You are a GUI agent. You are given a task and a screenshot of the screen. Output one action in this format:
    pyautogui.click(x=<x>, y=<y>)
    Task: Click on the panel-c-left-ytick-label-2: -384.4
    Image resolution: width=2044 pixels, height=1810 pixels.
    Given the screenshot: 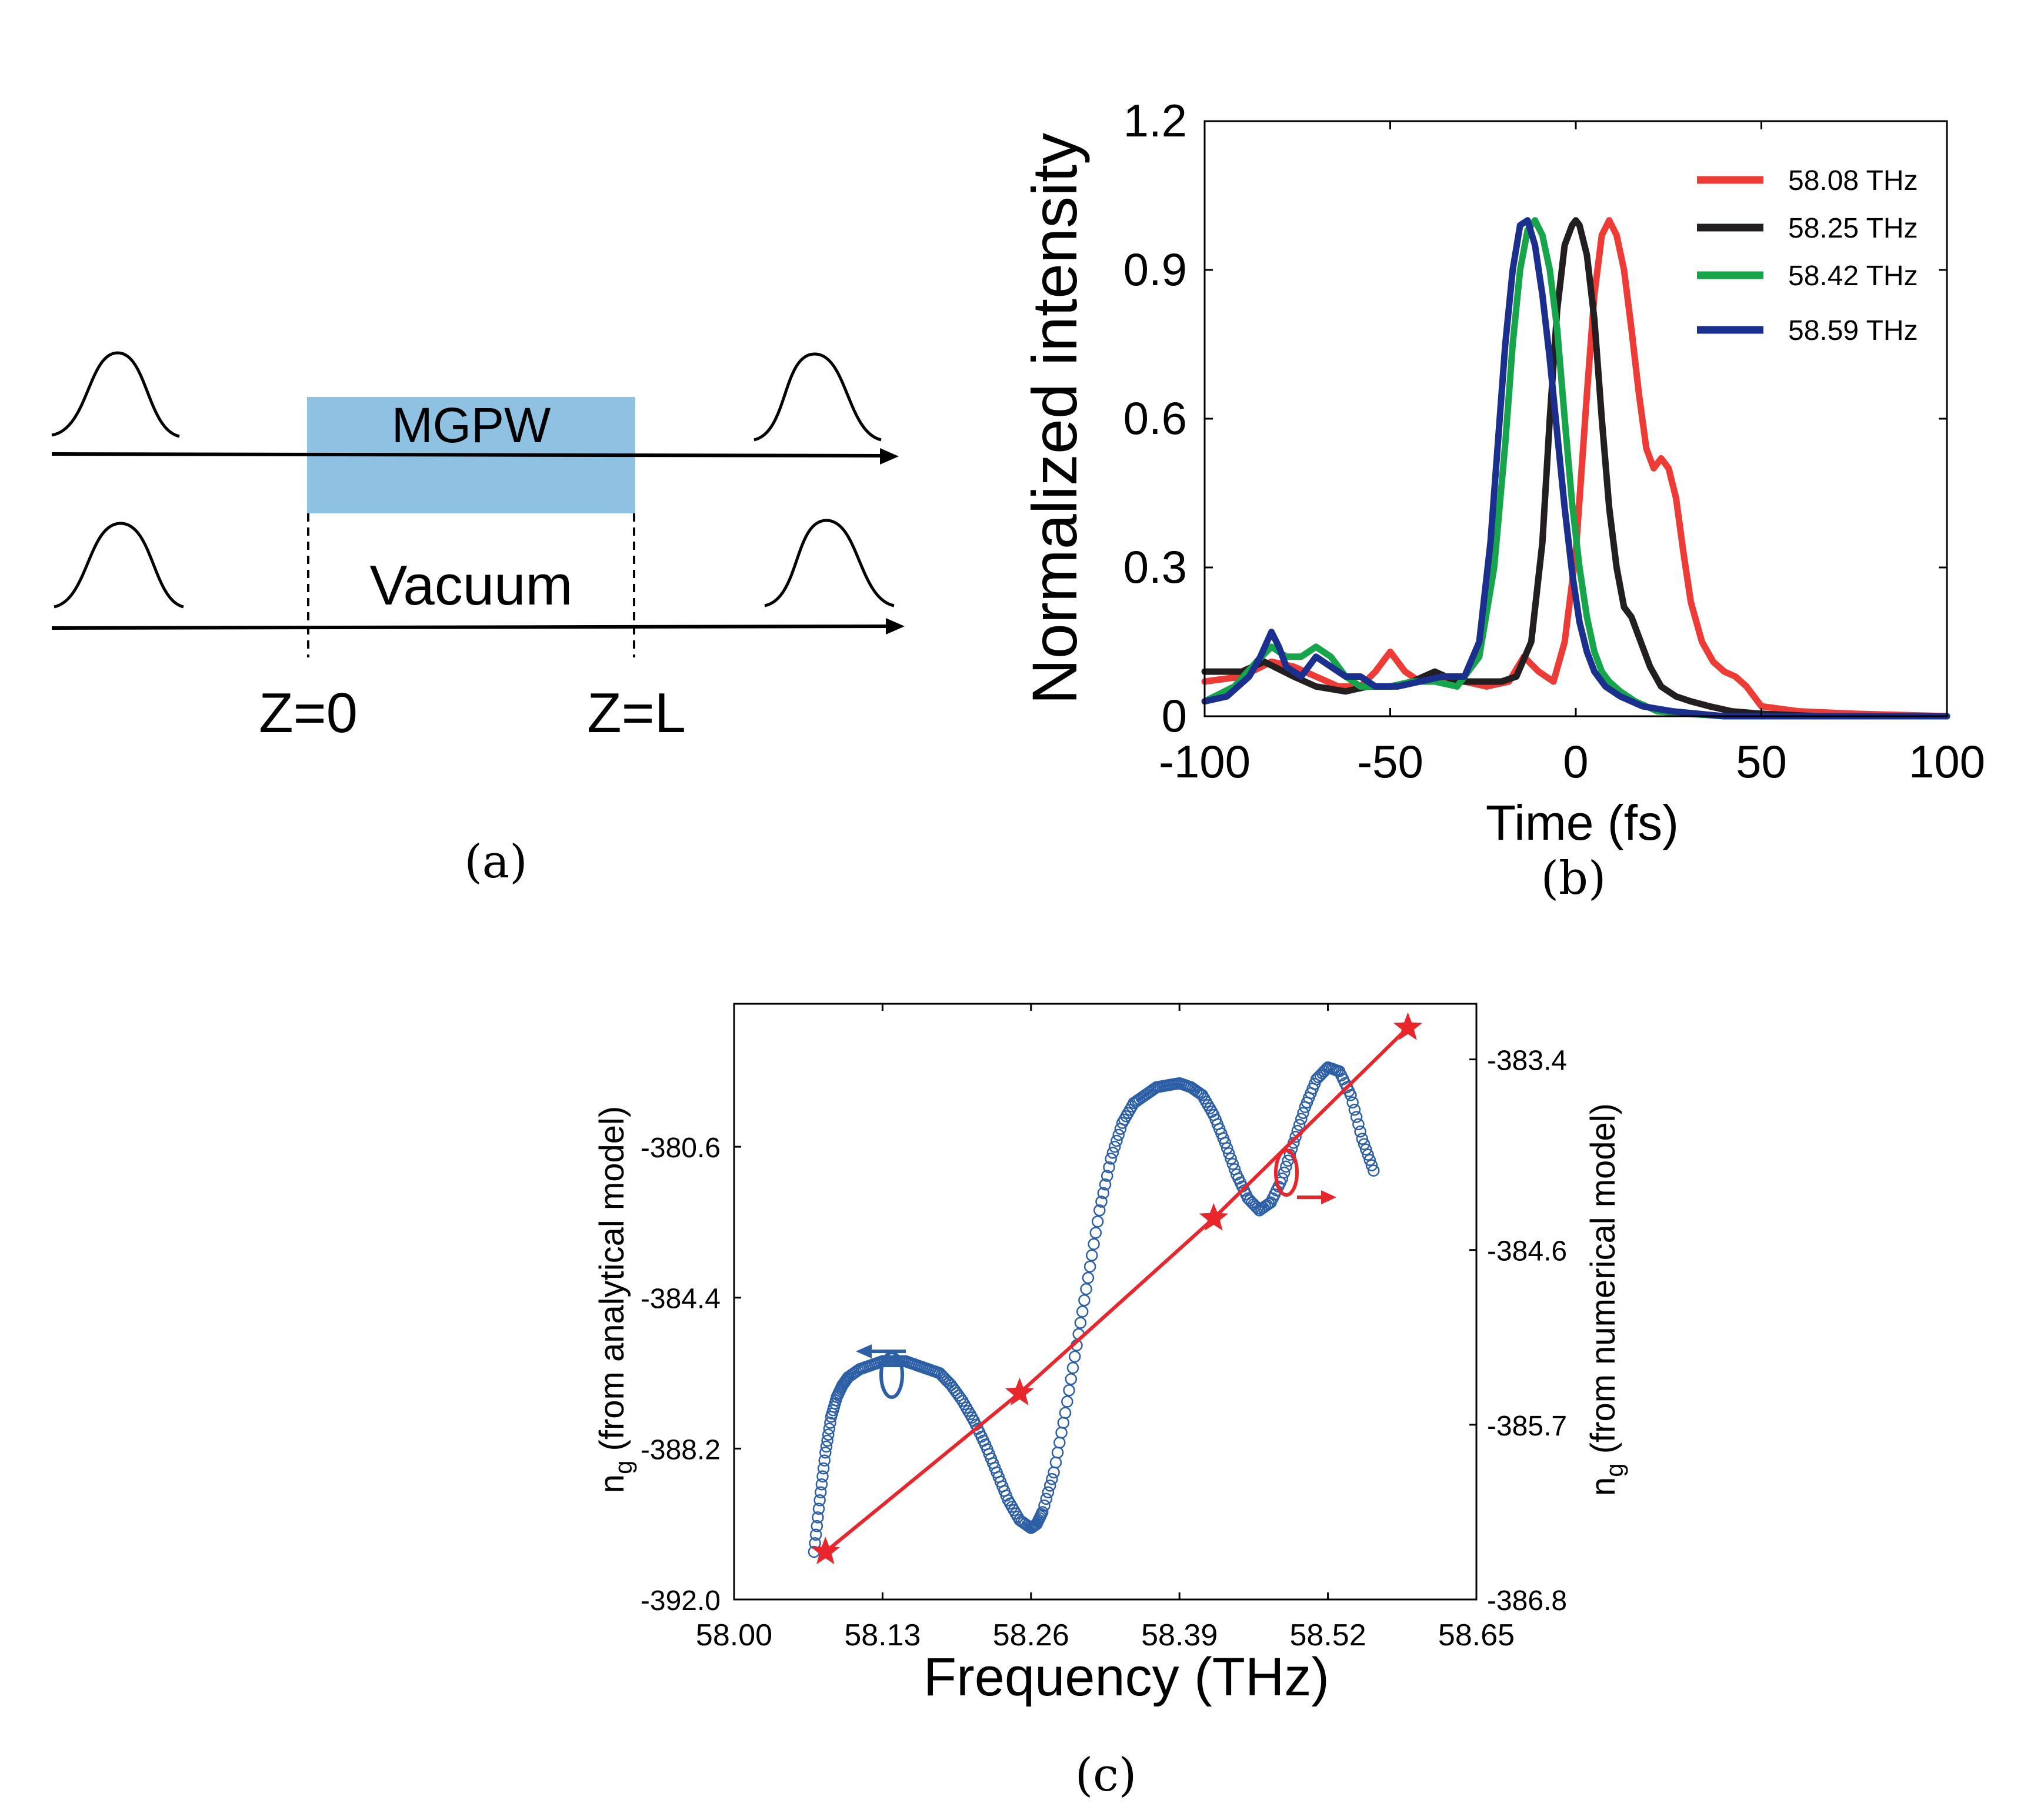 What is the action you would take?
    pyautogui.click(x=681, y=1299)
    